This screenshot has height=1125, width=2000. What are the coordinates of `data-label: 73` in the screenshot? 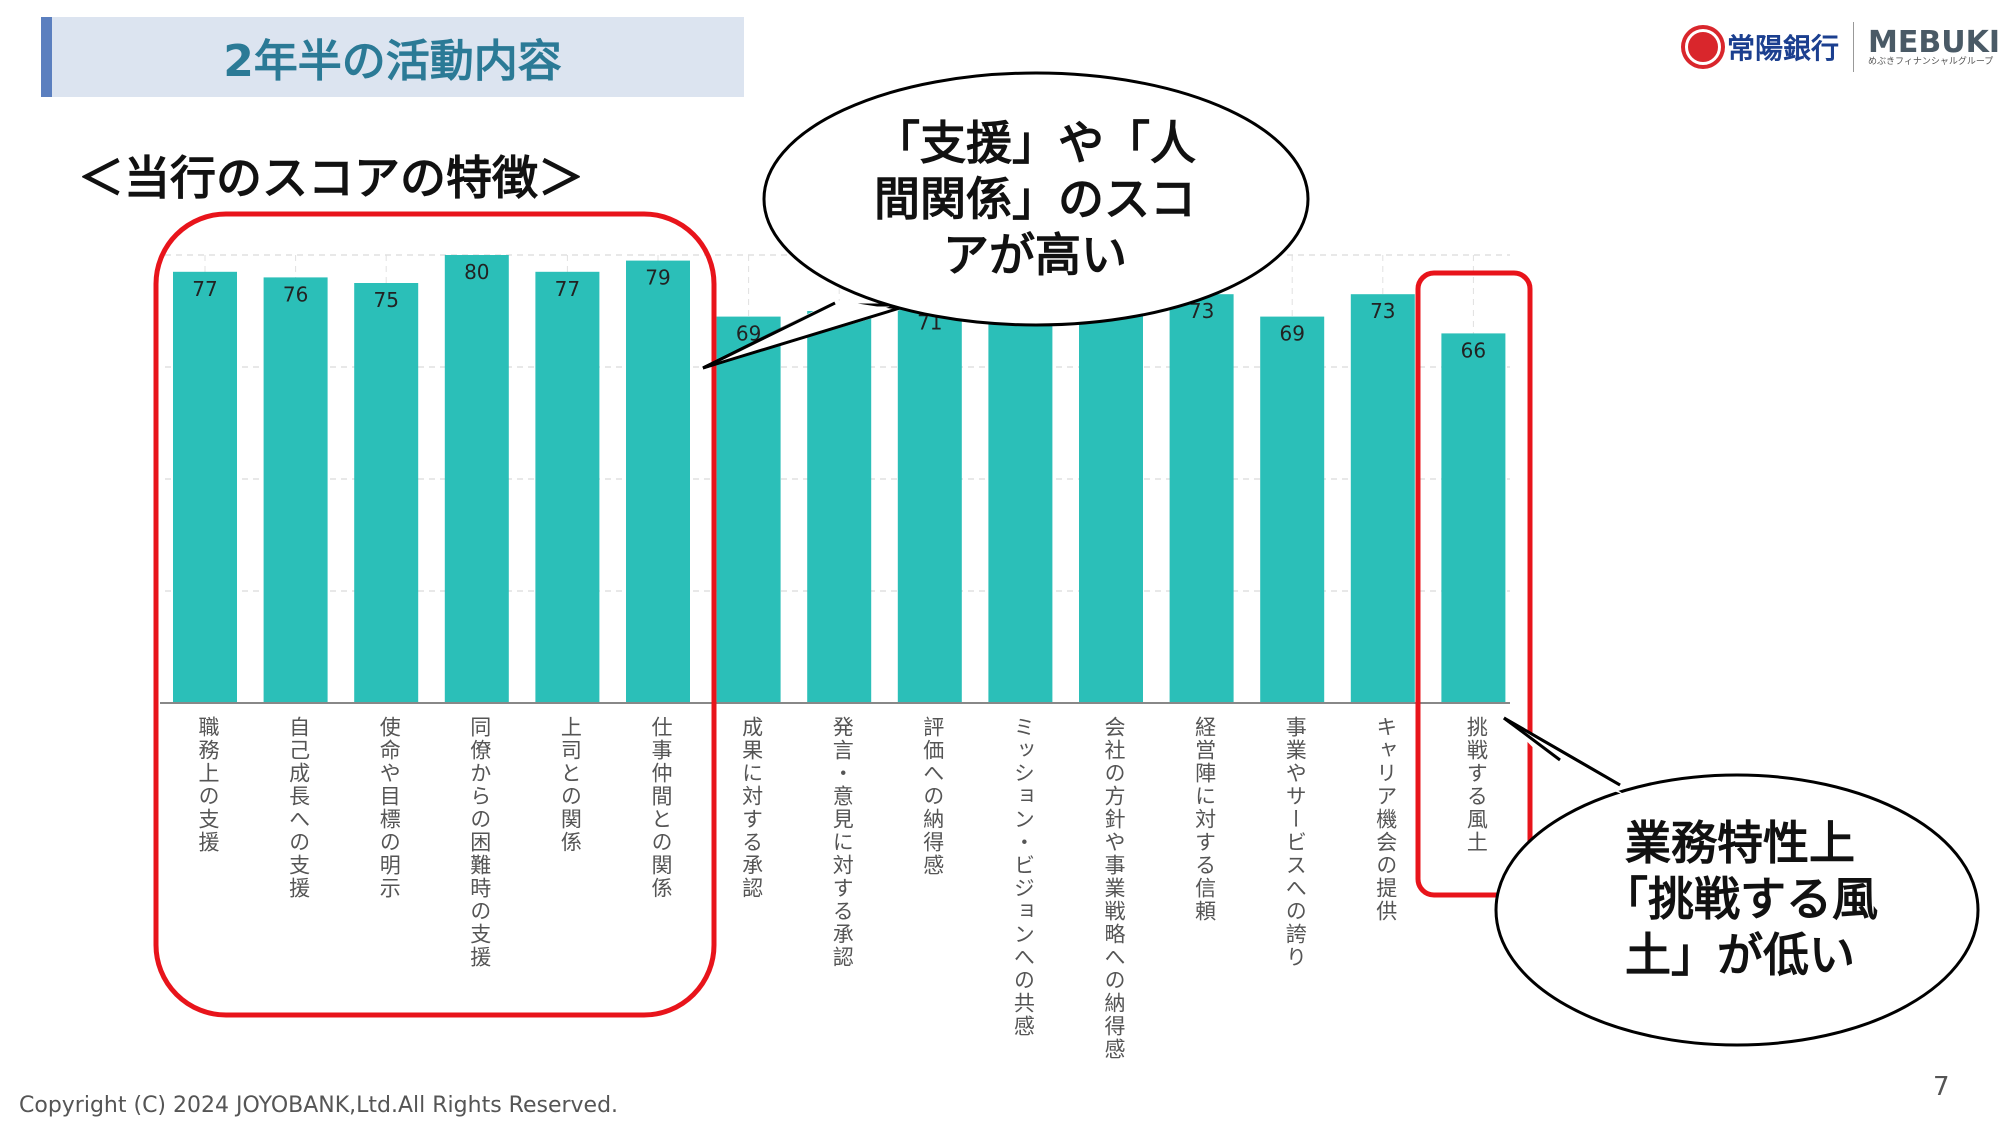 It's located at (1382, 311).